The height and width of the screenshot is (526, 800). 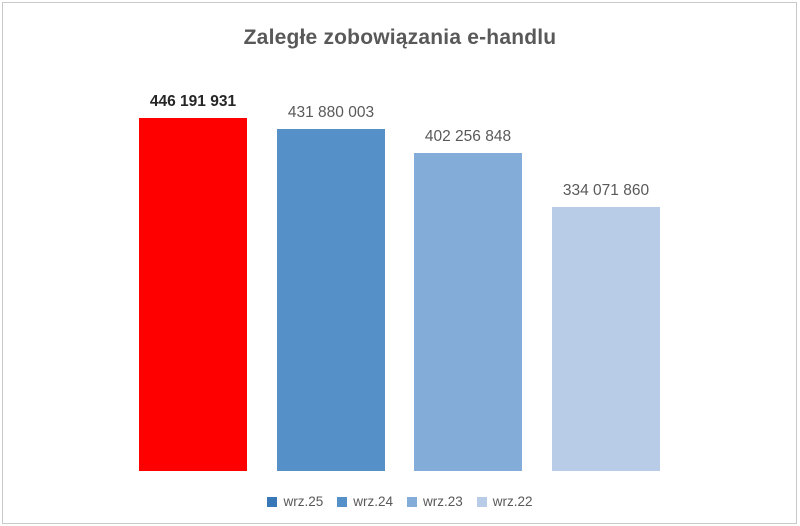 What do you see at coordinates (512, 502) in the screenshot?
I see `legend-label-wrz.22: wrz.22` at bounding box center [512, 502].